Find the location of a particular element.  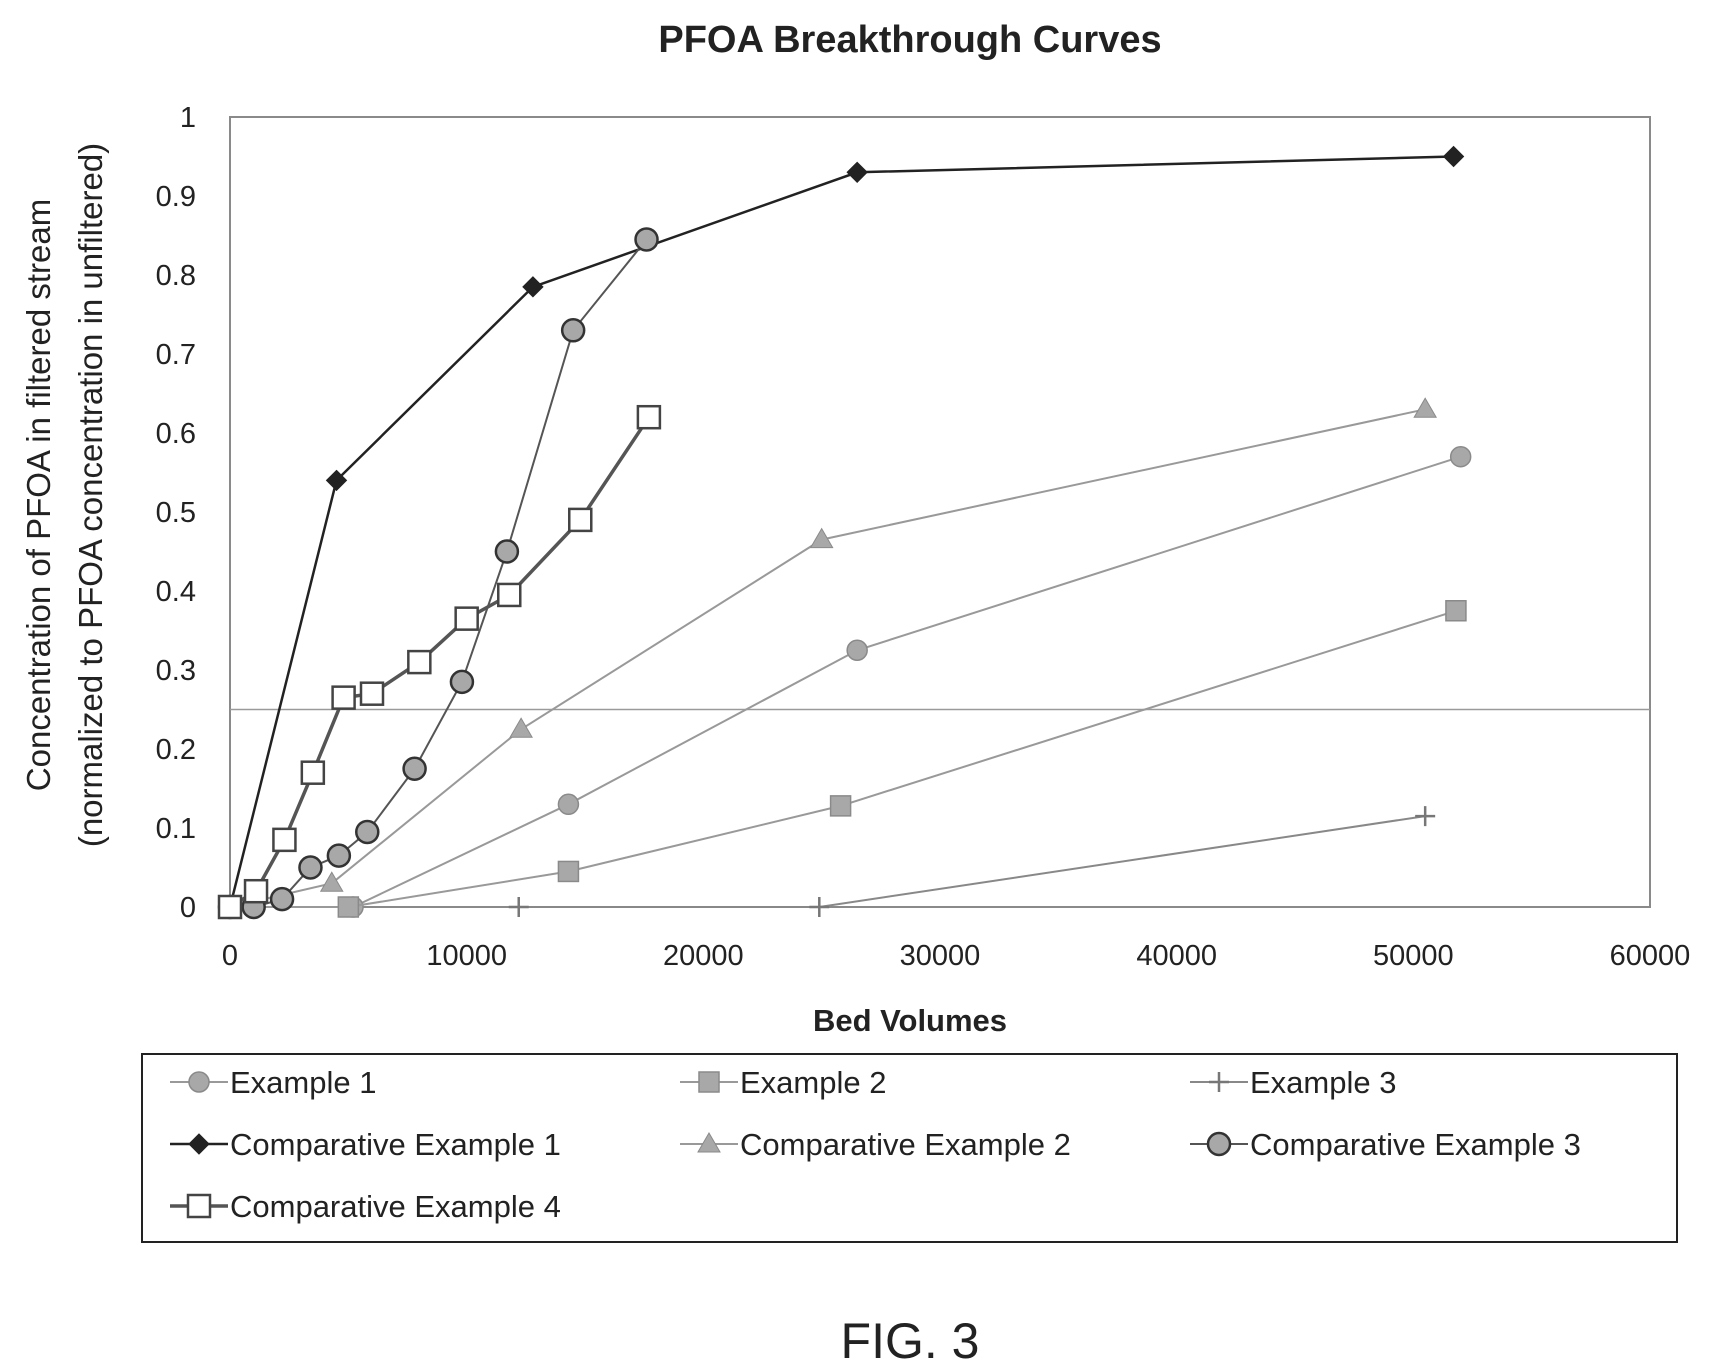

y-axis-title-line-1: Concentration of PFOA in filtered stream is located at coordinates (38, 495).